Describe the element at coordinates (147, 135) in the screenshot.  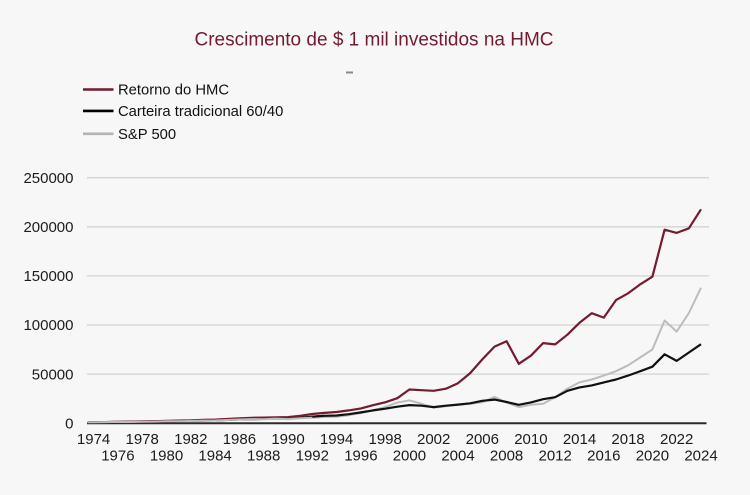
I see `svg-text: S&P 500` at that location.